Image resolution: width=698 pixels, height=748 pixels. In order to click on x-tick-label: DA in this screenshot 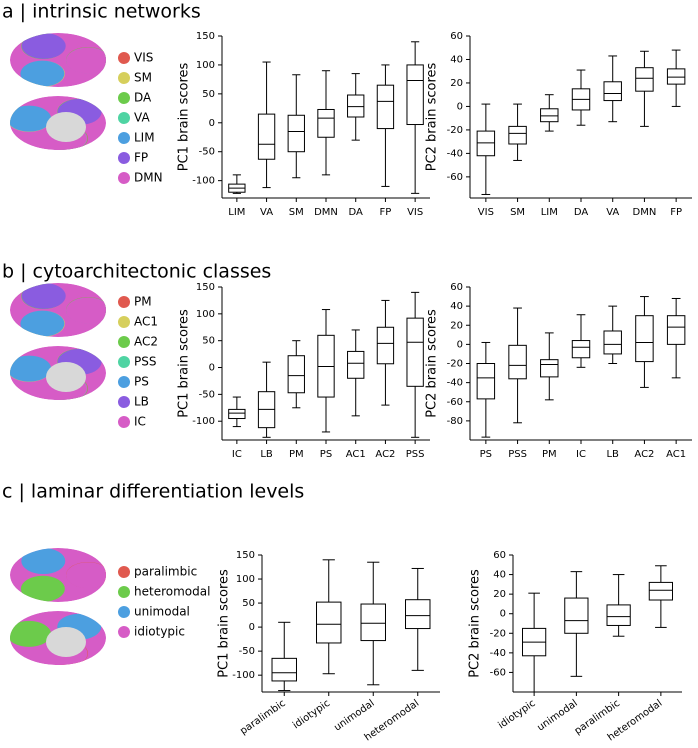, I will do `click(356, 212)`.